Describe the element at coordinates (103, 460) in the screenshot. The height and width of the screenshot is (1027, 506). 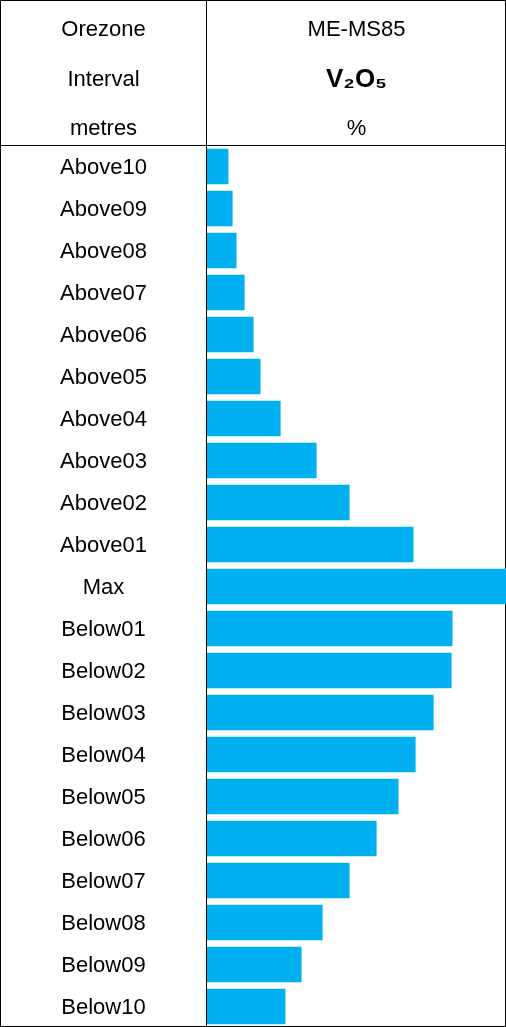
I see `y-tick-label: Above03` at that location.